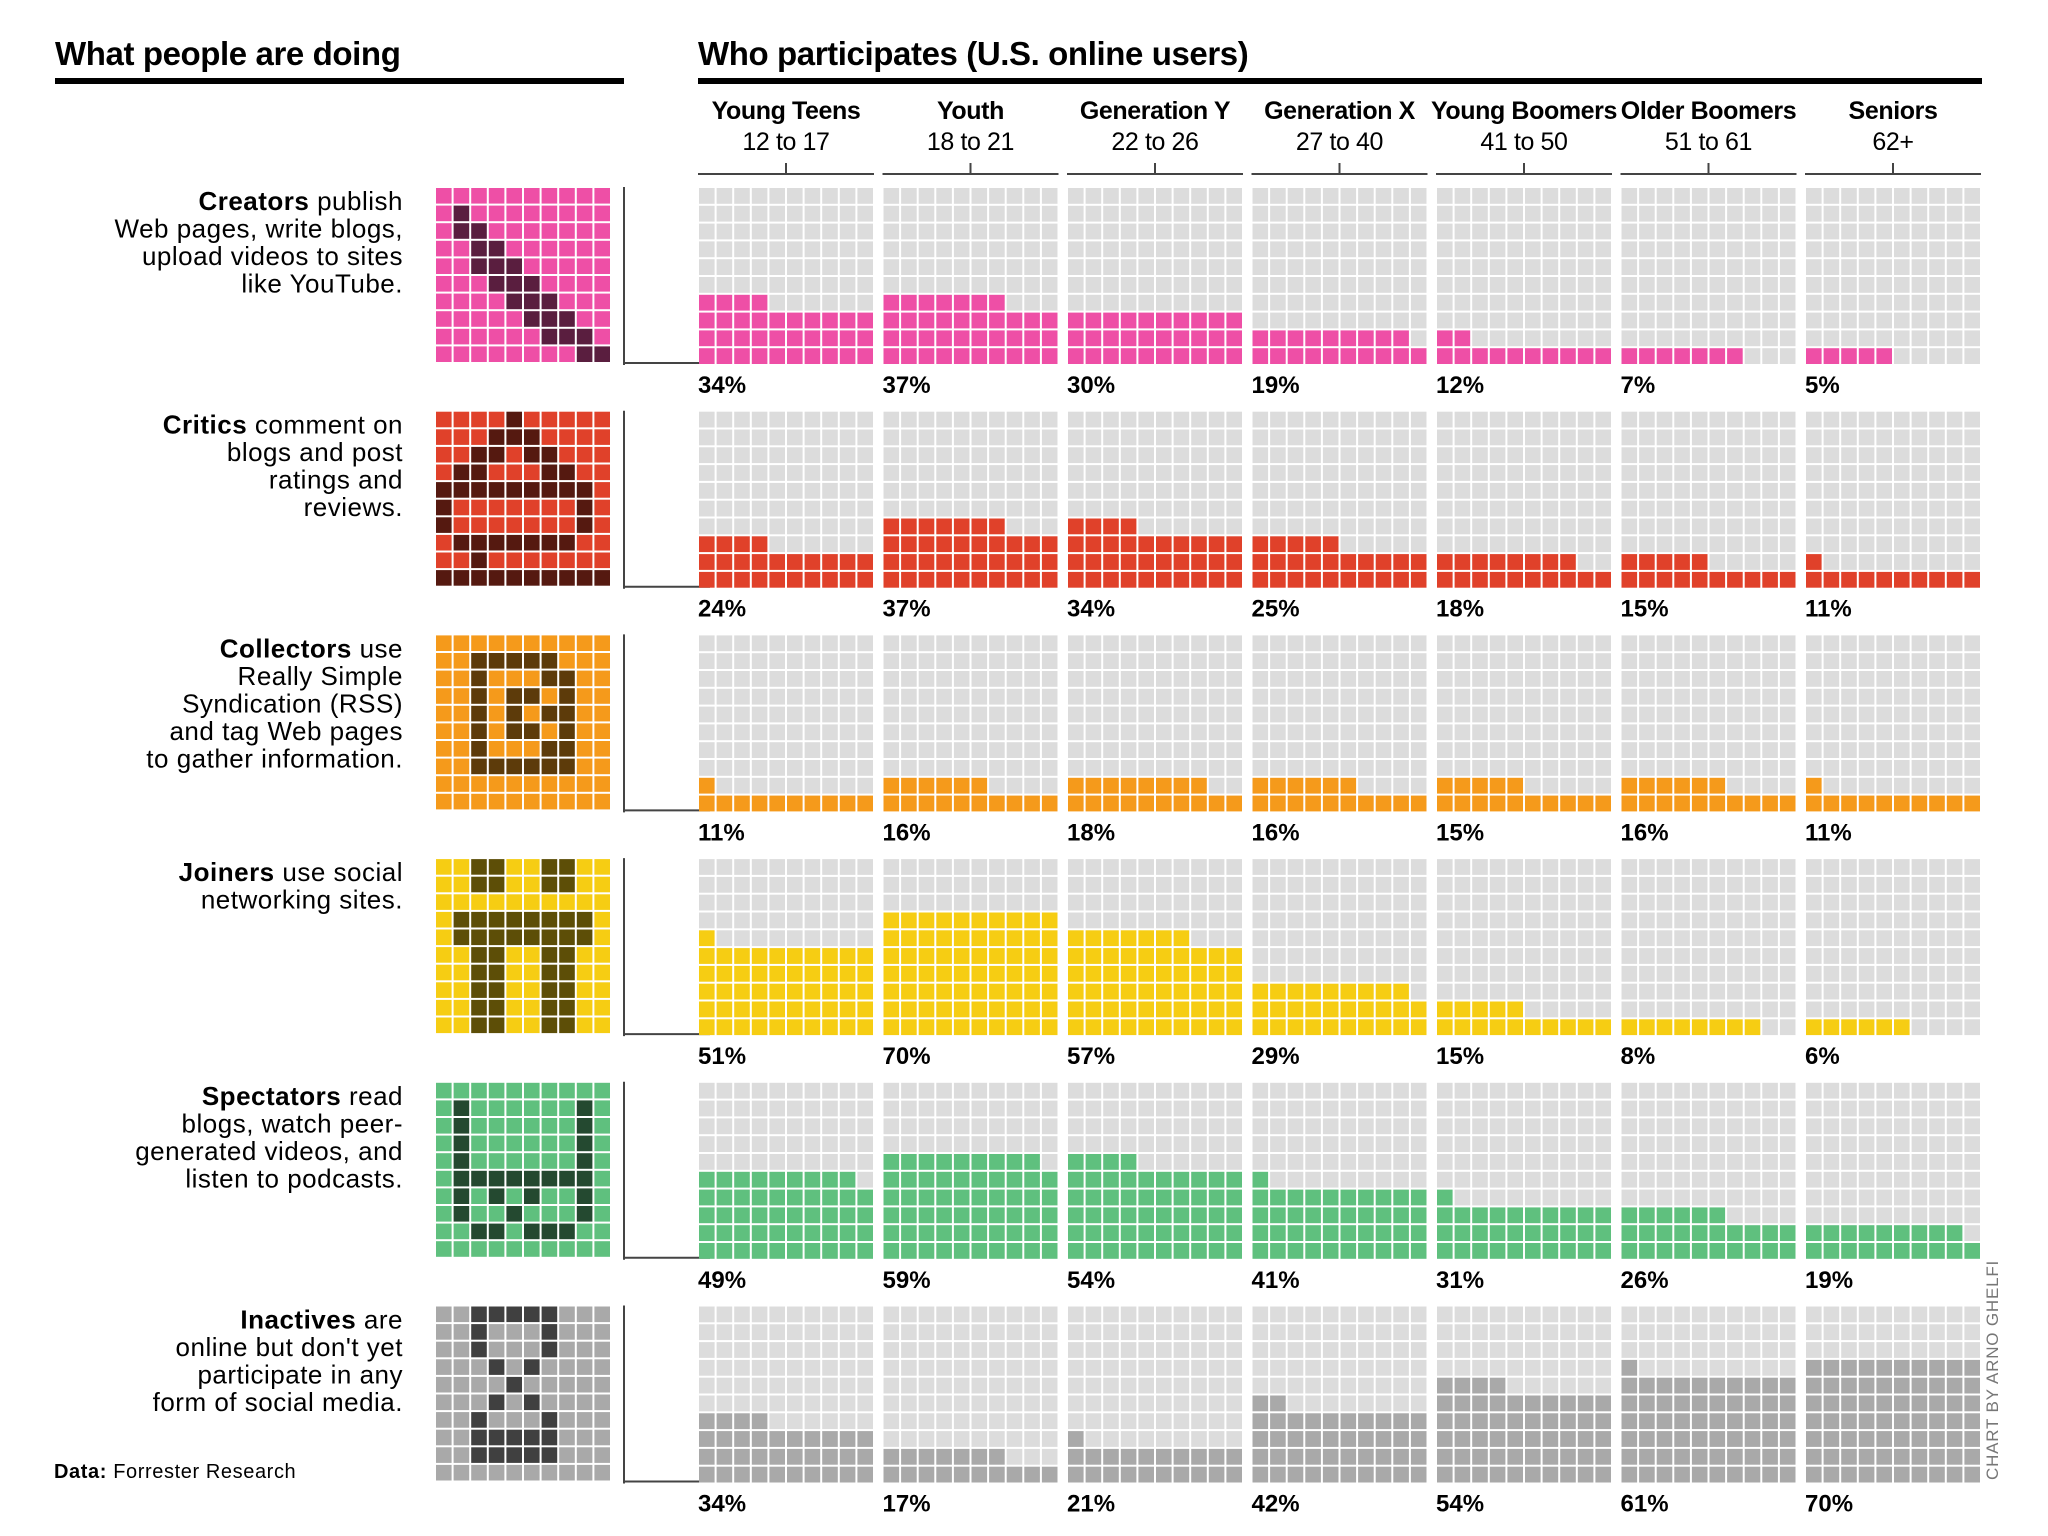 The image size is (2048, 1536). What do you see at coordinates (970, 142) in the screenshot?
I see `group-range-label: 18 to 21` at bounding box center [970, 142].